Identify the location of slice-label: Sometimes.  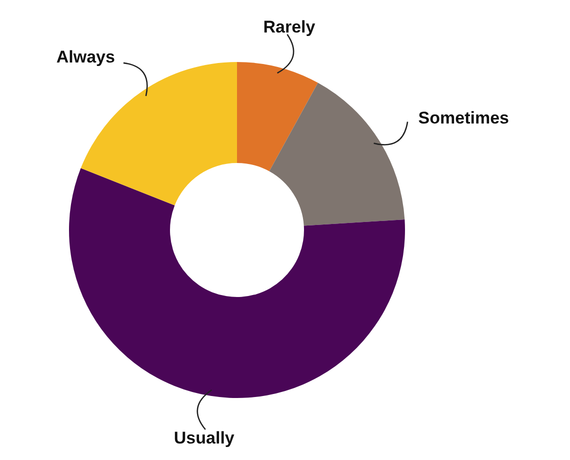
(464, 118).